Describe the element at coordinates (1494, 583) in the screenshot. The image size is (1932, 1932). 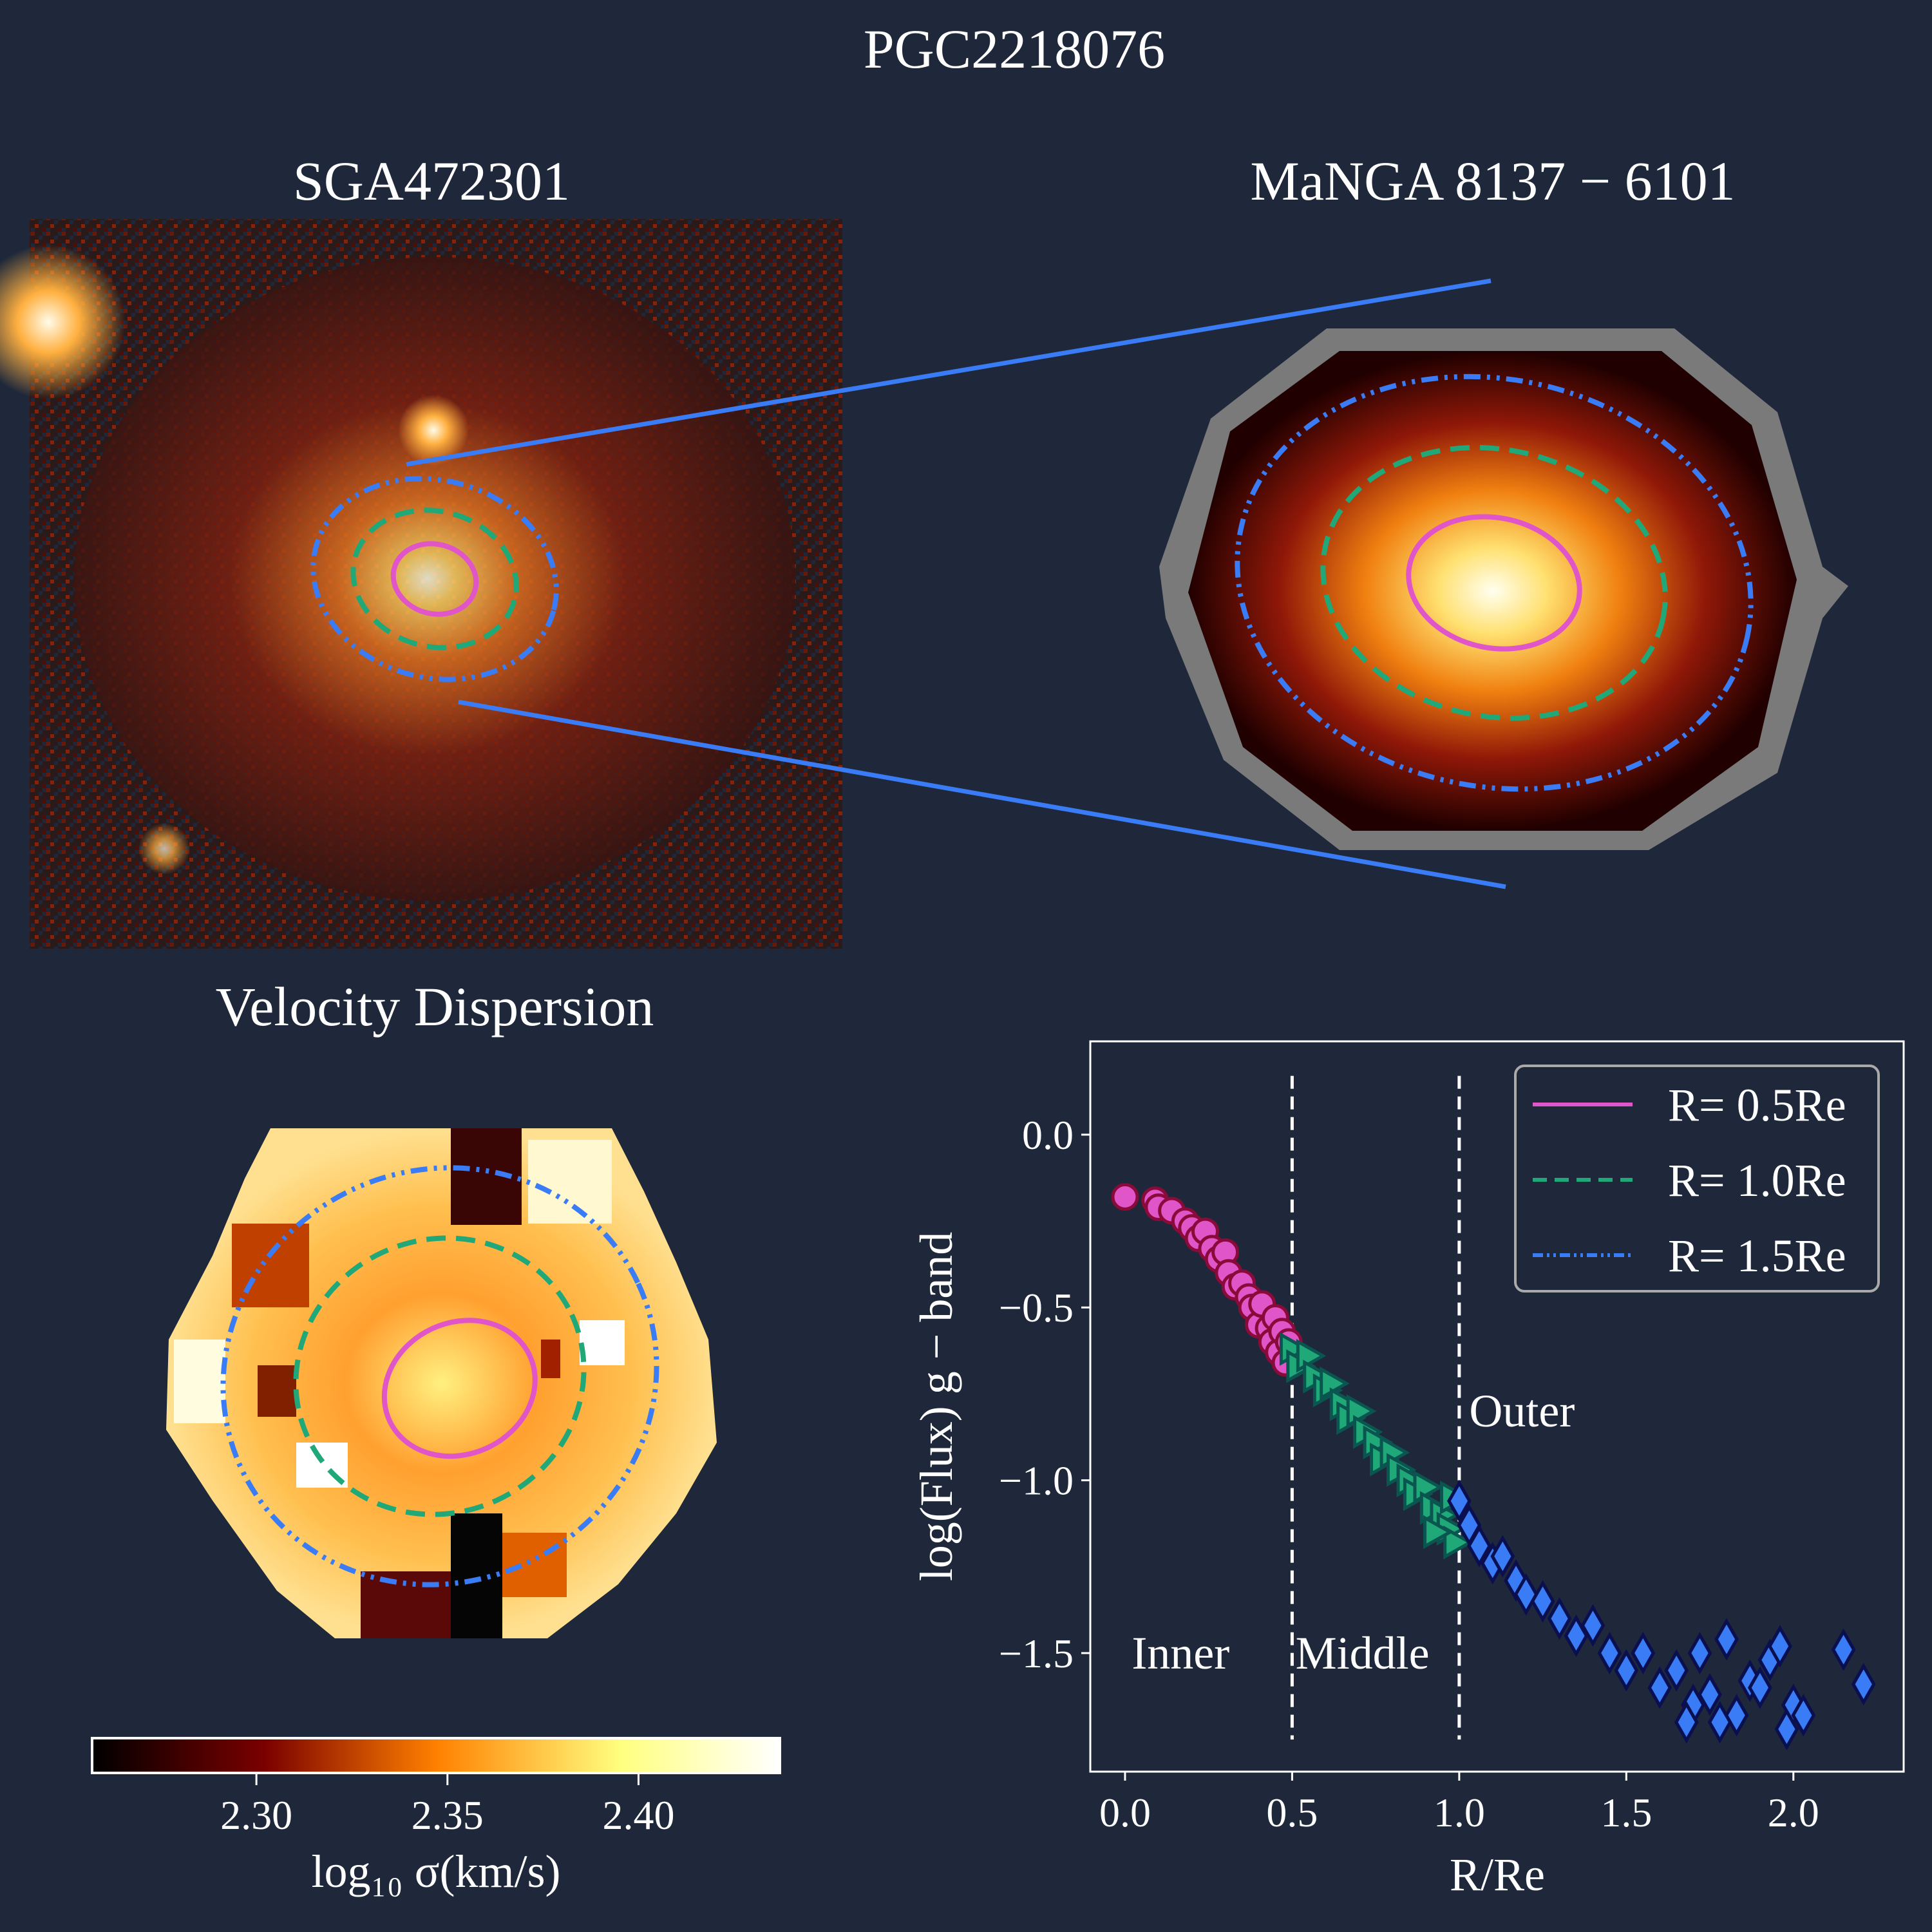
I see `manga-aperture-ellipses` at that location.